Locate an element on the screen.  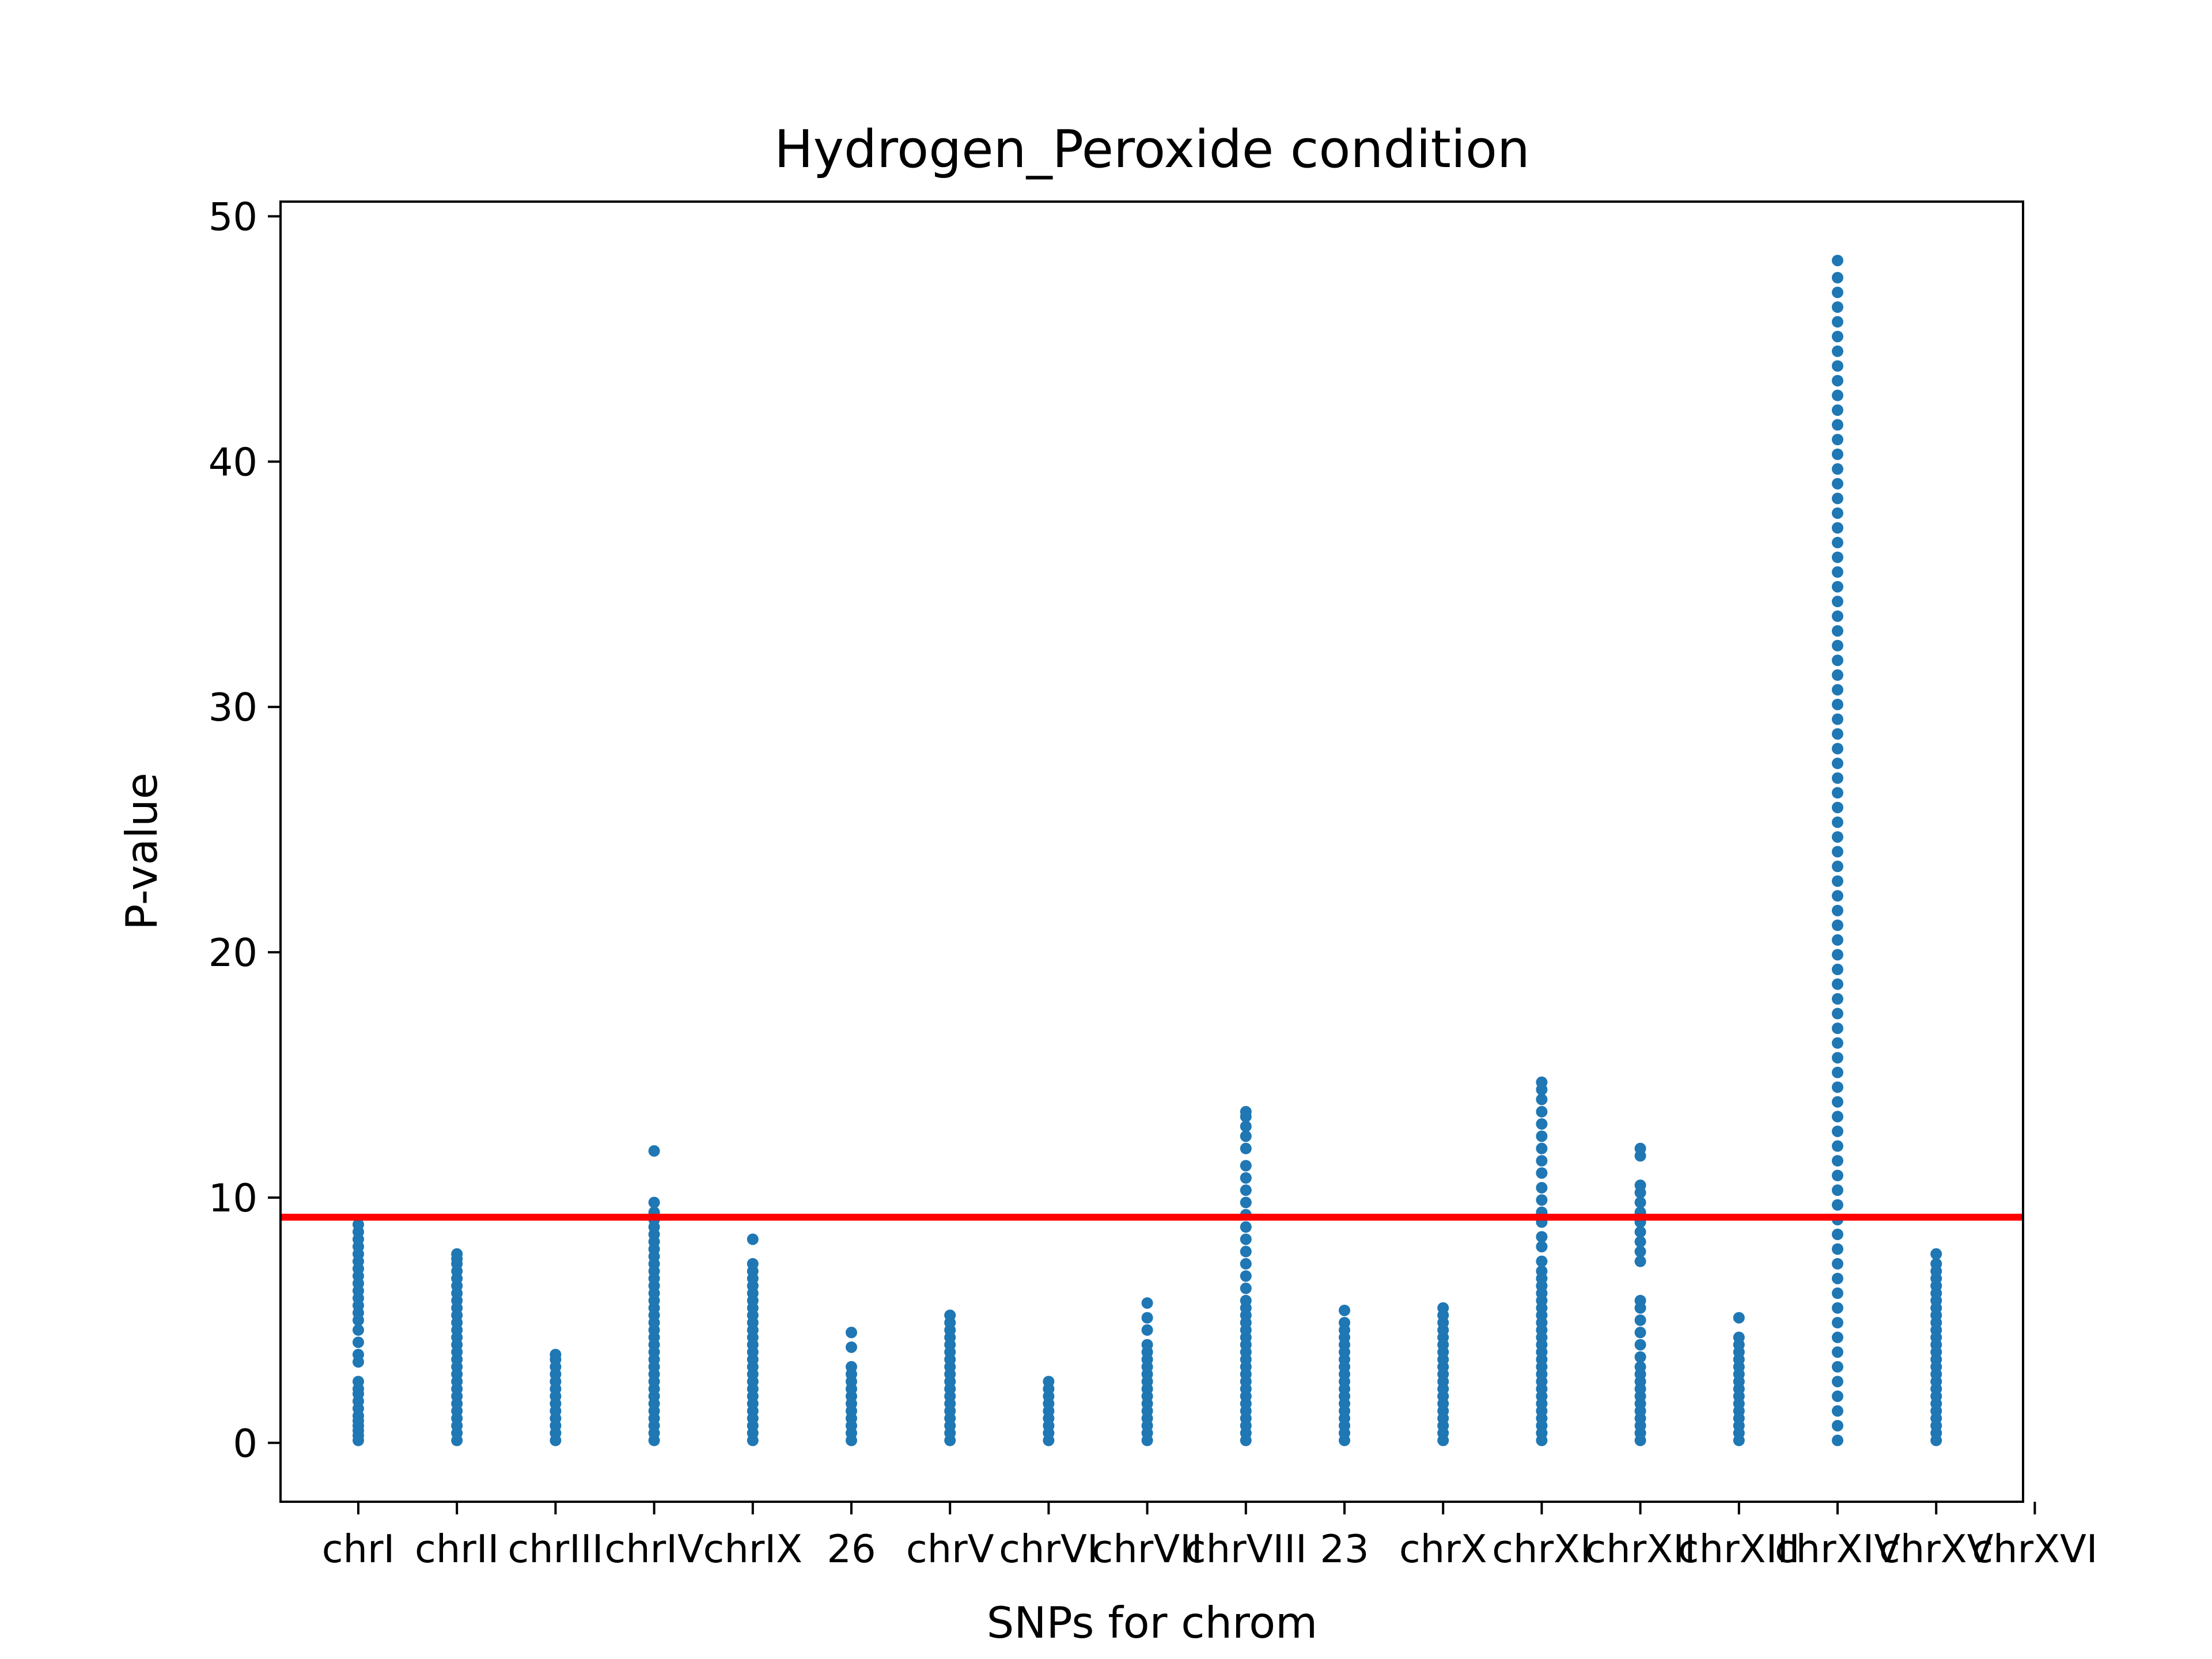
chart-title: Hydrogen_Peroxide condition is located at coordinates (1152, 149).